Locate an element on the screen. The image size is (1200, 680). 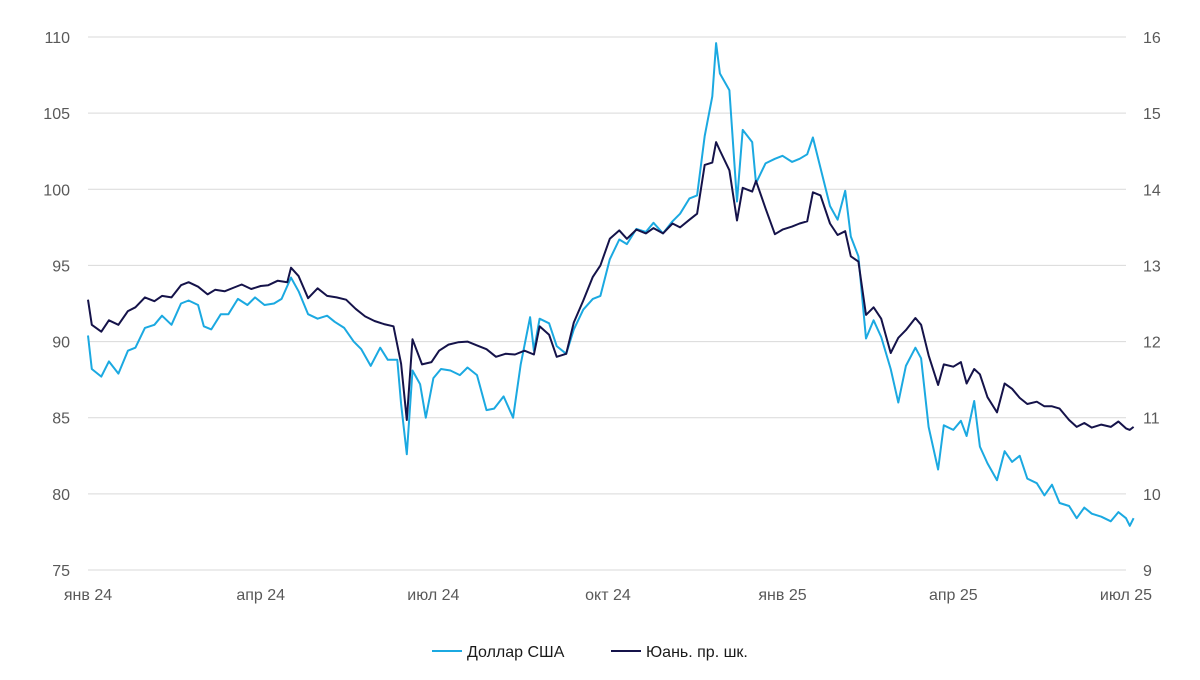
y-right-tick-label: 13 is located at coordinates (1152, 266).